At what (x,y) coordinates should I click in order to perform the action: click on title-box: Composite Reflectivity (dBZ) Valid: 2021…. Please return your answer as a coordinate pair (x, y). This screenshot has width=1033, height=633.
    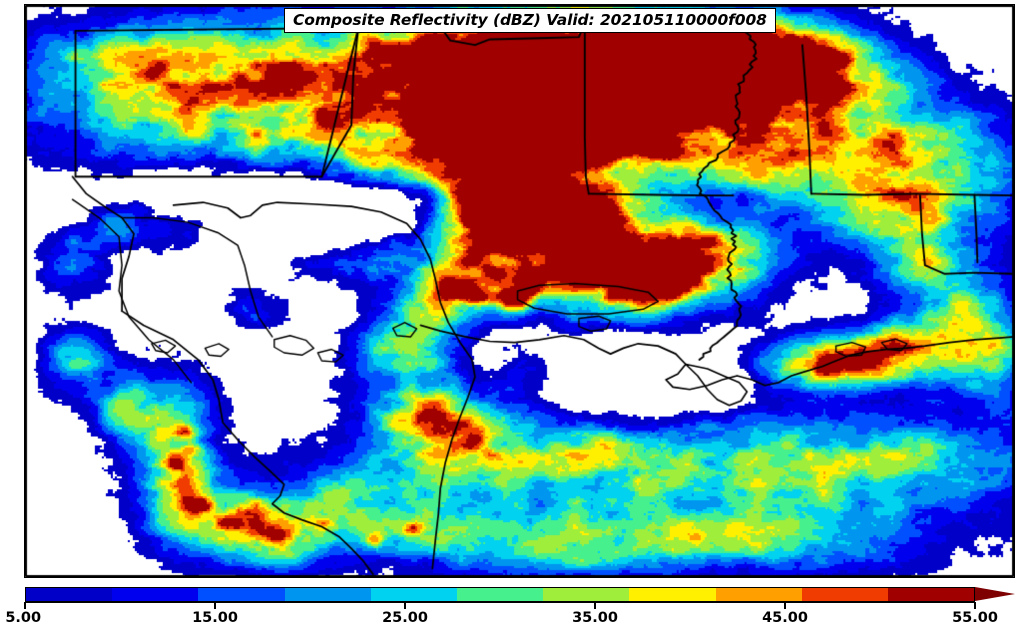
    Looking at the image, I should click on (530, 21).